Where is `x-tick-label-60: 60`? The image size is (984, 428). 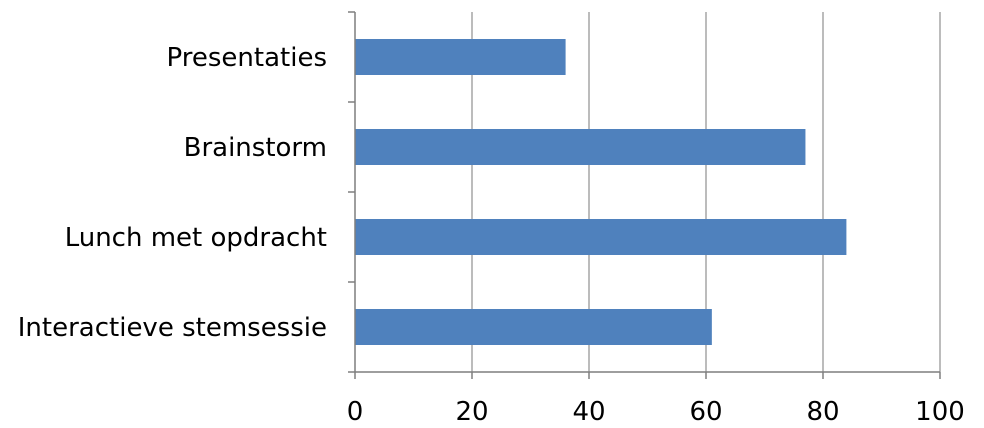
x-tick-label-60: 60 is located at coordinates (705, 412).